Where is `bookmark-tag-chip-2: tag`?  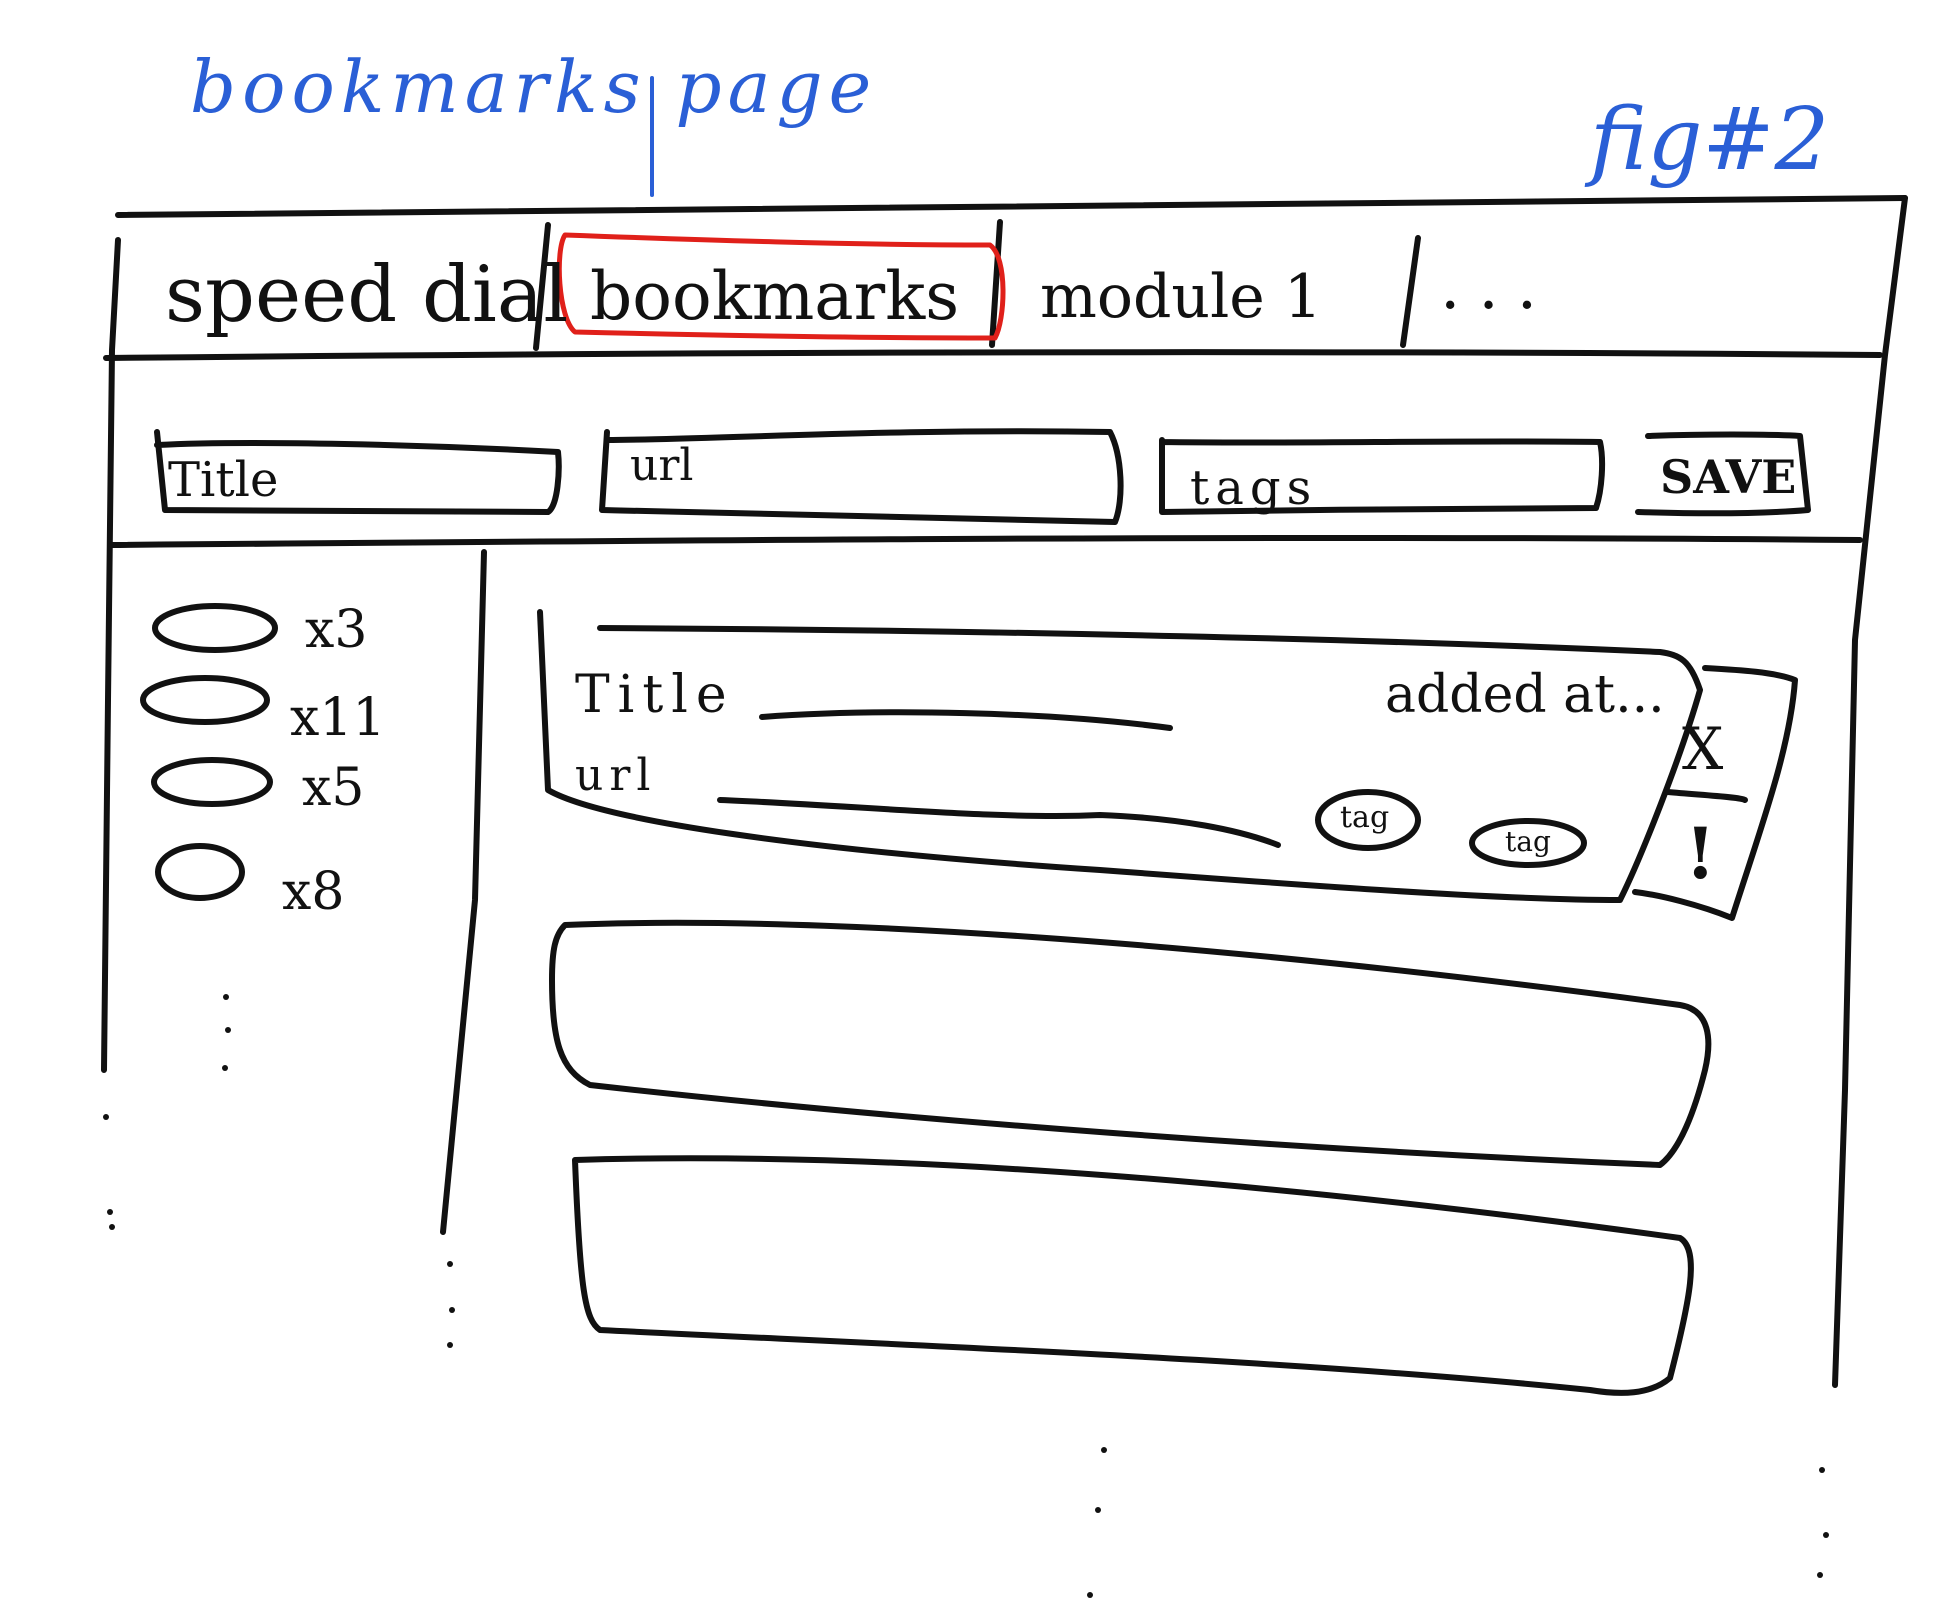
bookmark-tag-chip-2: tag is located at coordinates (1528, 841).